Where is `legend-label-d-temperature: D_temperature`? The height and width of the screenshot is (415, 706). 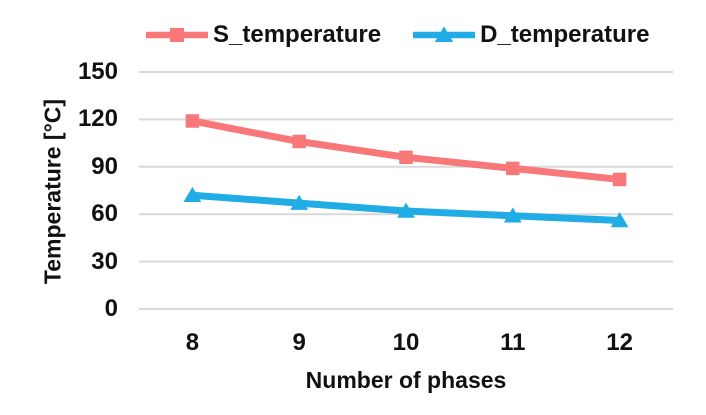 legend-label-d-temperature: D_temperature is located at coordinates (565, 34).